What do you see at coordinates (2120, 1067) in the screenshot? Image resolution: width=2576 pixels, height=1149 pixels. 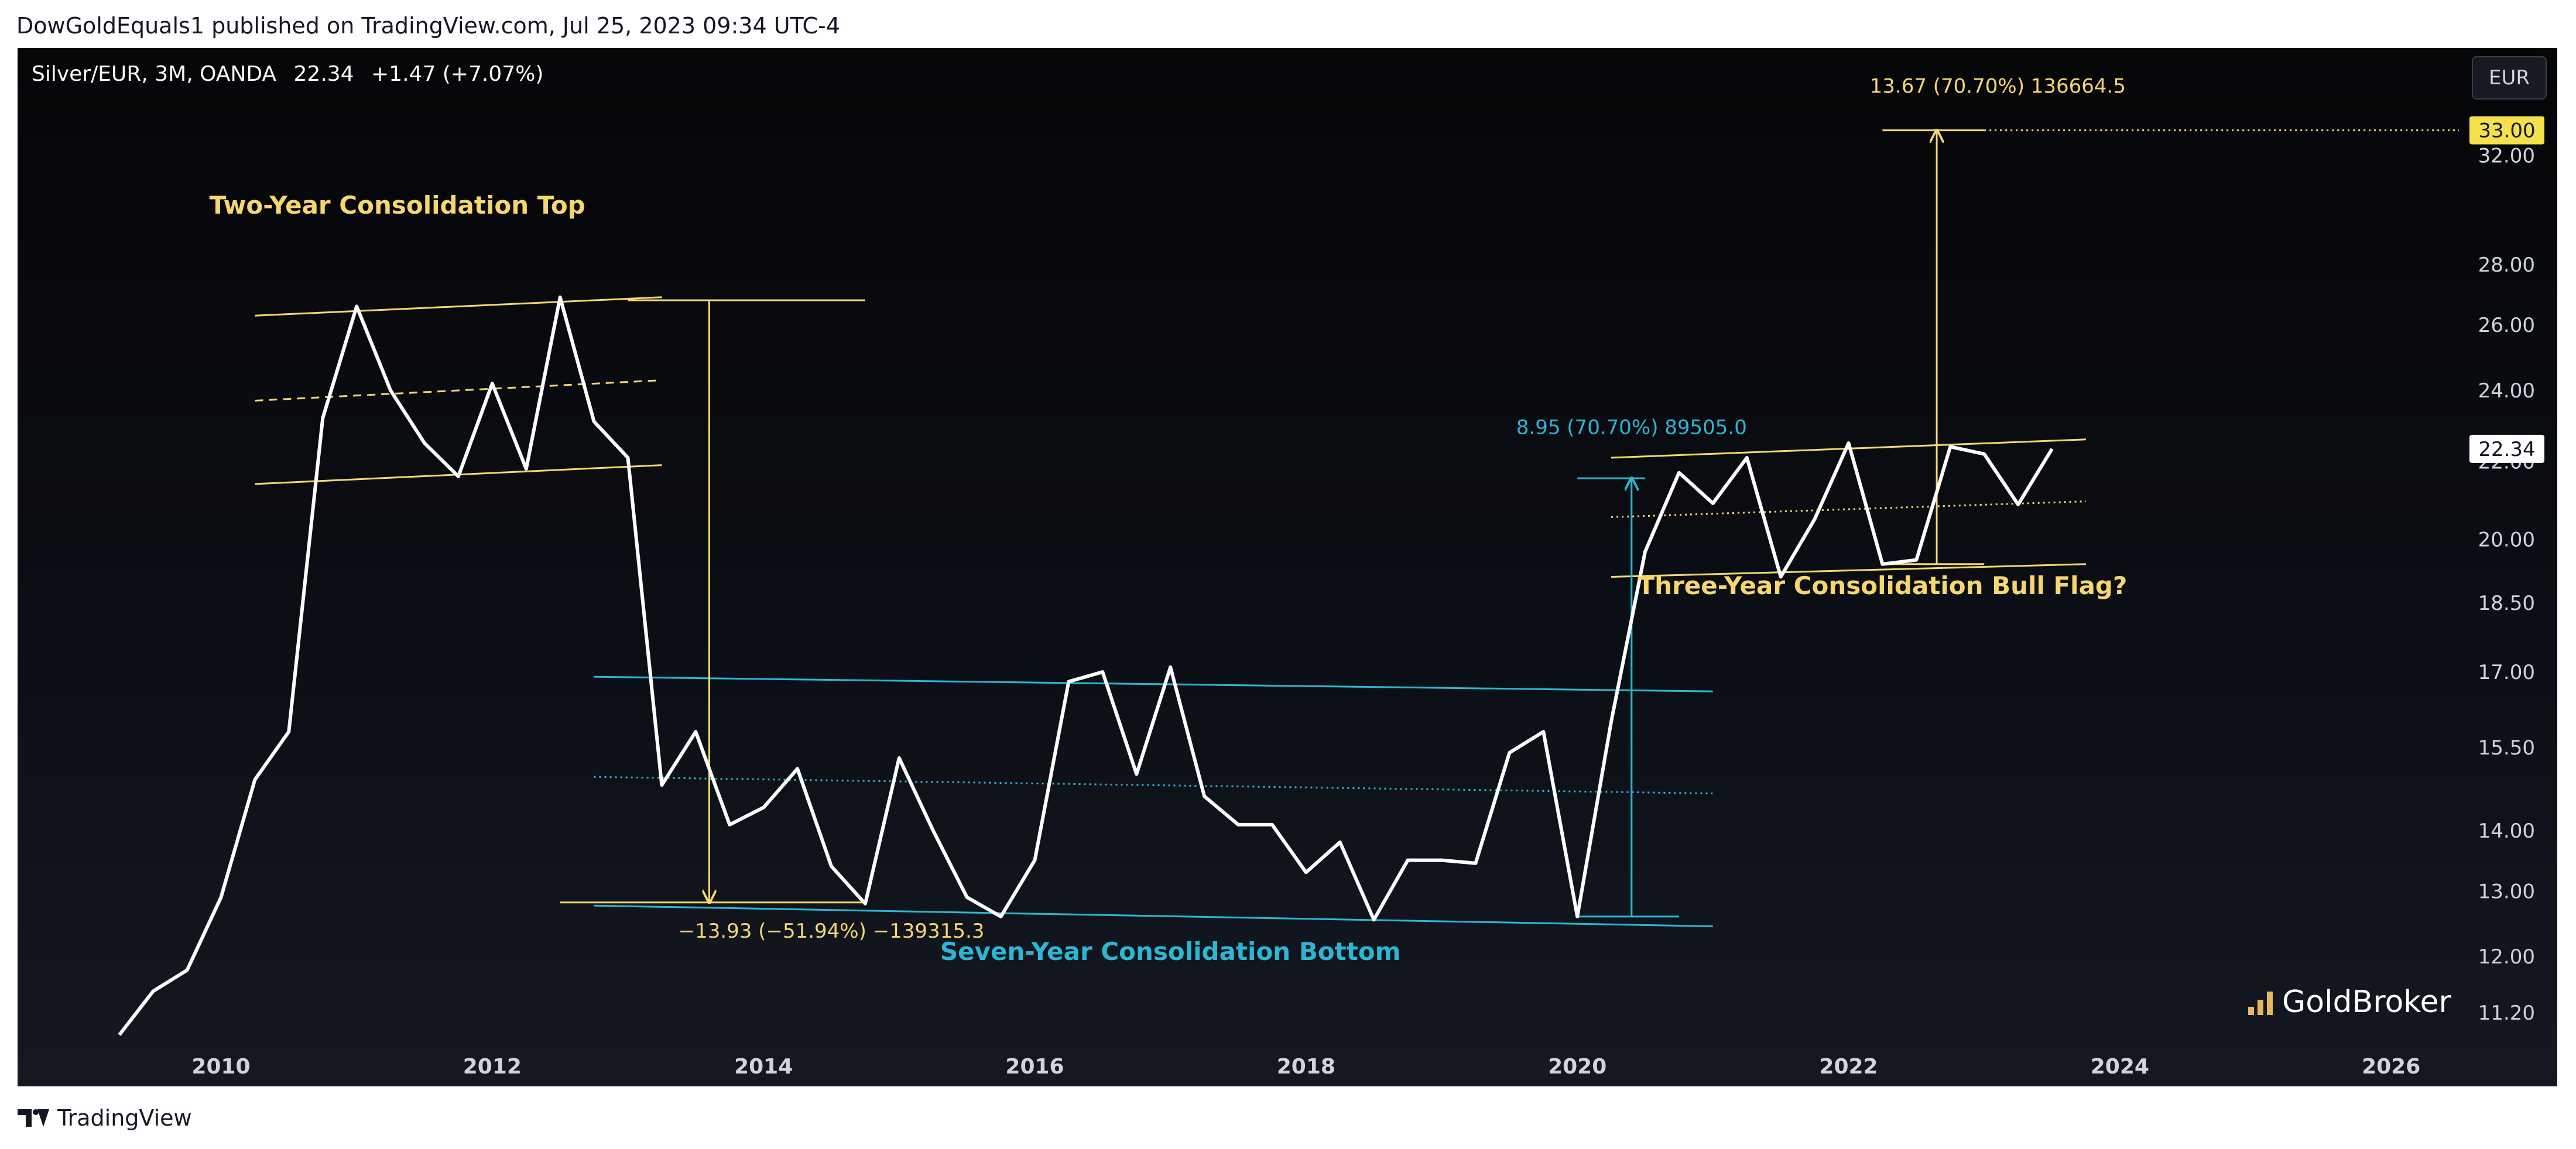 I see `x-tick-2024: 2024` at bounding box center [2120, 1067].